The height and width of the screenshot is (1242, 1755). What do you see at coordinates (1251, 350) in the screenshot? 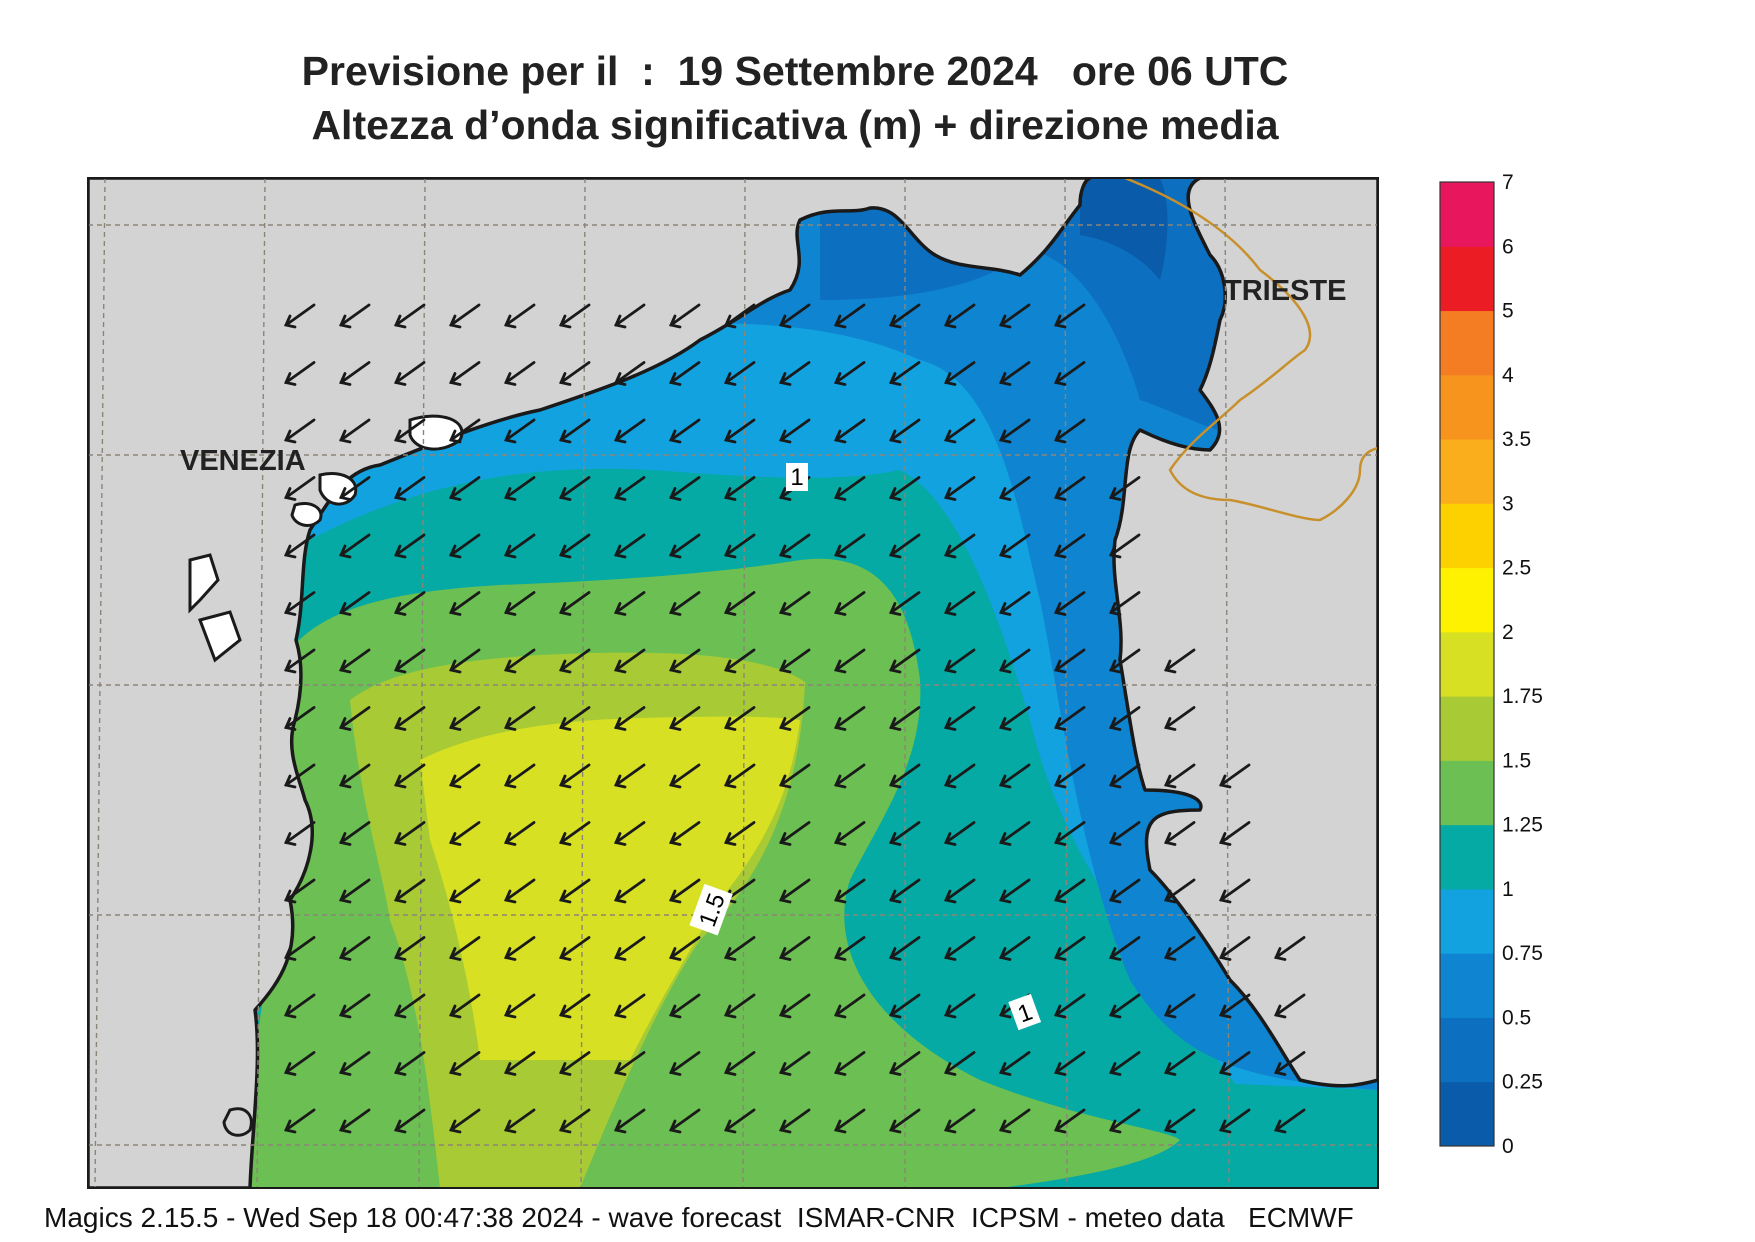
I see `border-line` at bounding box center [1251, 350].